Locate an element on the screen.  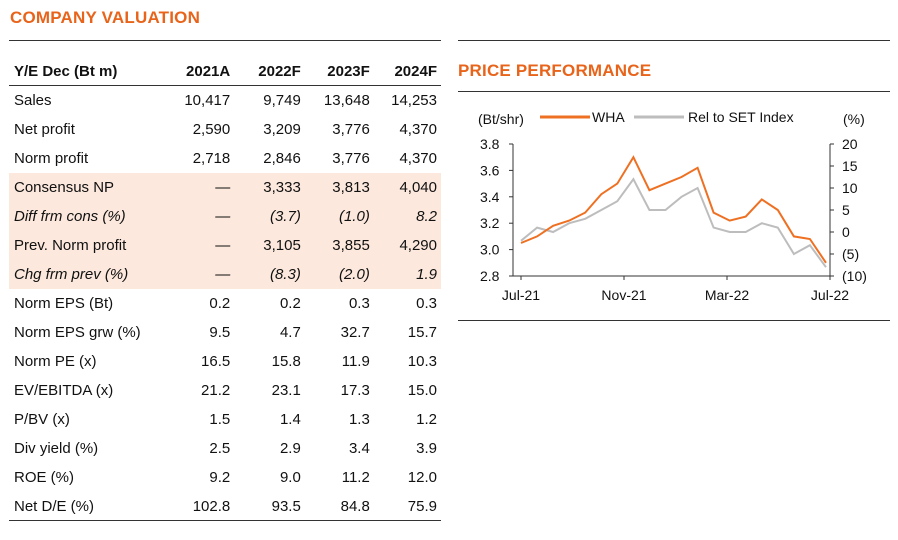
row-value: 15.7 is located at coordinates (422, 332).